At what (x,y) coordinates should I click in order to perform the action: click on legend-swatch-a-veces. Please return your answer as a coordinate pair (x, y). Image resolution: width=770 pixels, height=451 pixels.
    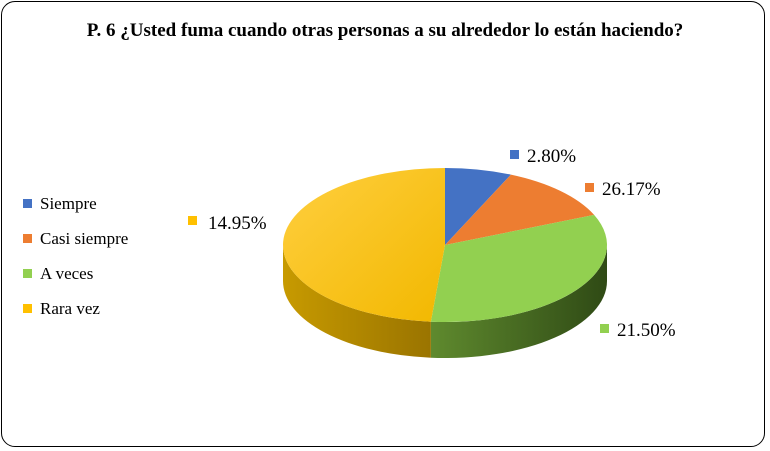
    Looking at the image, I should click on (27, 273).